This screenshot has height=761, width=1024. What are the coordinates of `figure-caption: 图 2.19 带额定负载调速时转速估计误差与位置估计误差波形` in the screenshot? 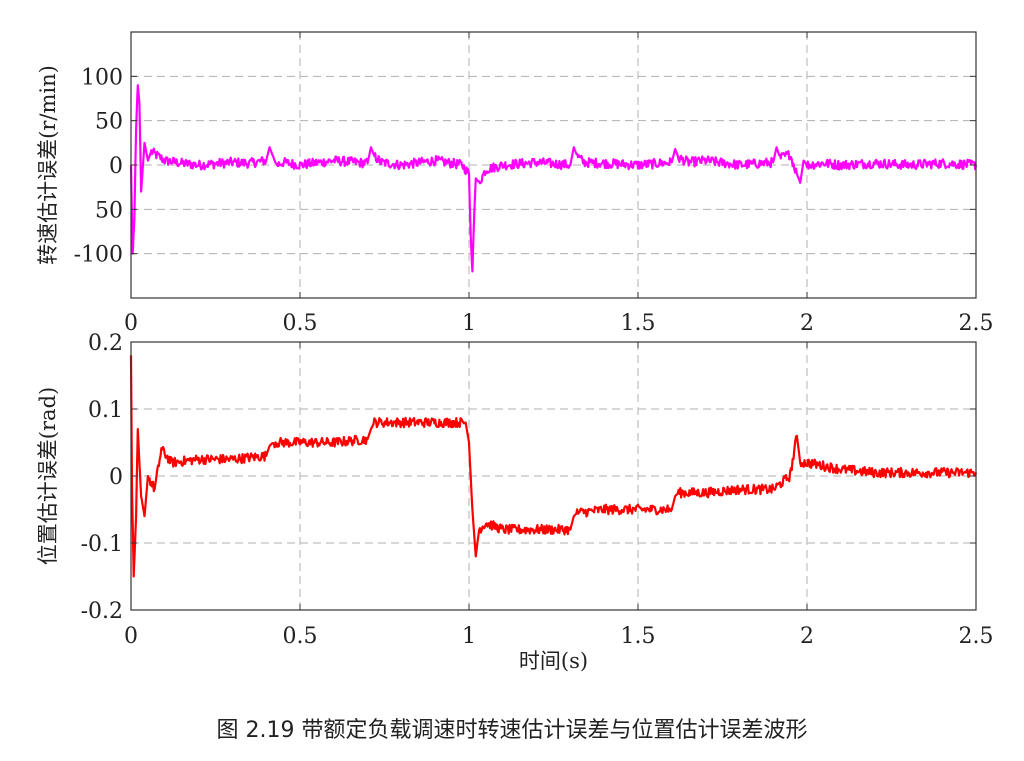 It's located at (512, 730).